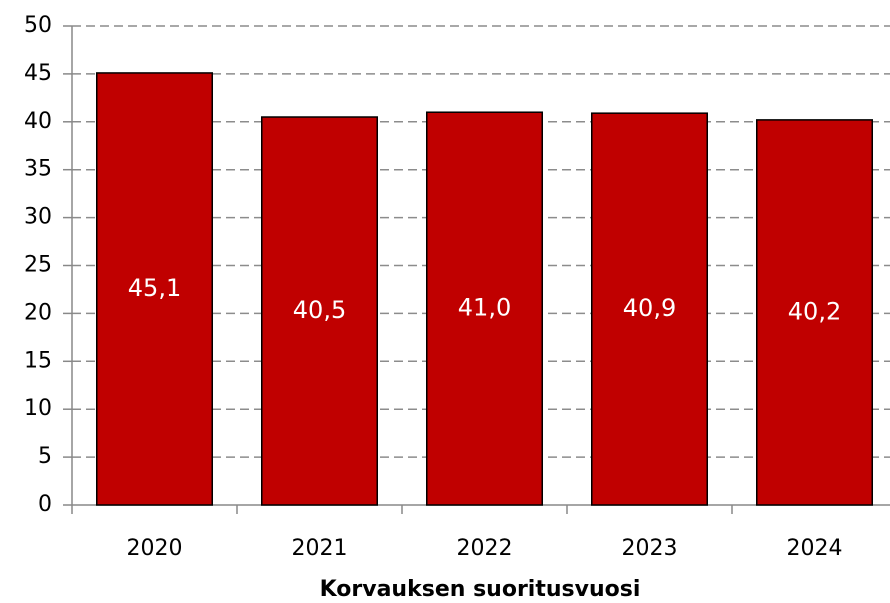 This screenshot has height=603, width=890. Describe the element at coordinates (45, 456) in the screenshot. I see `y-tick-label: 5` at that location.